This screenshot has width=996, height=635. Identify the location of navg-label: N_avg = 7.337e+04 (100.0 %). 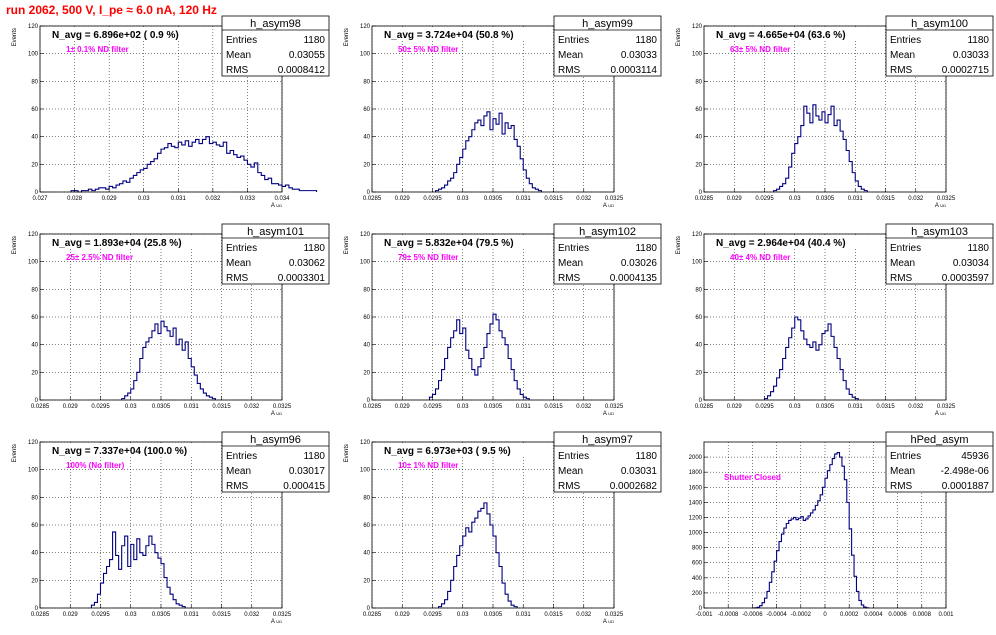
(119, 451).